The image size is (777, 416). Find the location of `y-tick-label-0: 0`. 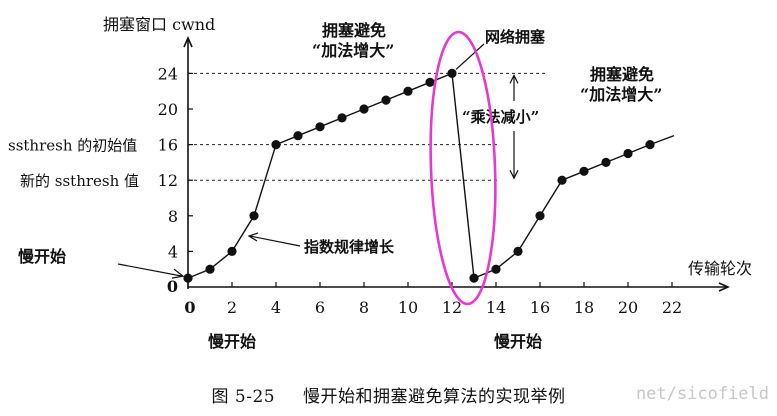

y-tick-label-0: 0 is located at coordinates (172, 286).